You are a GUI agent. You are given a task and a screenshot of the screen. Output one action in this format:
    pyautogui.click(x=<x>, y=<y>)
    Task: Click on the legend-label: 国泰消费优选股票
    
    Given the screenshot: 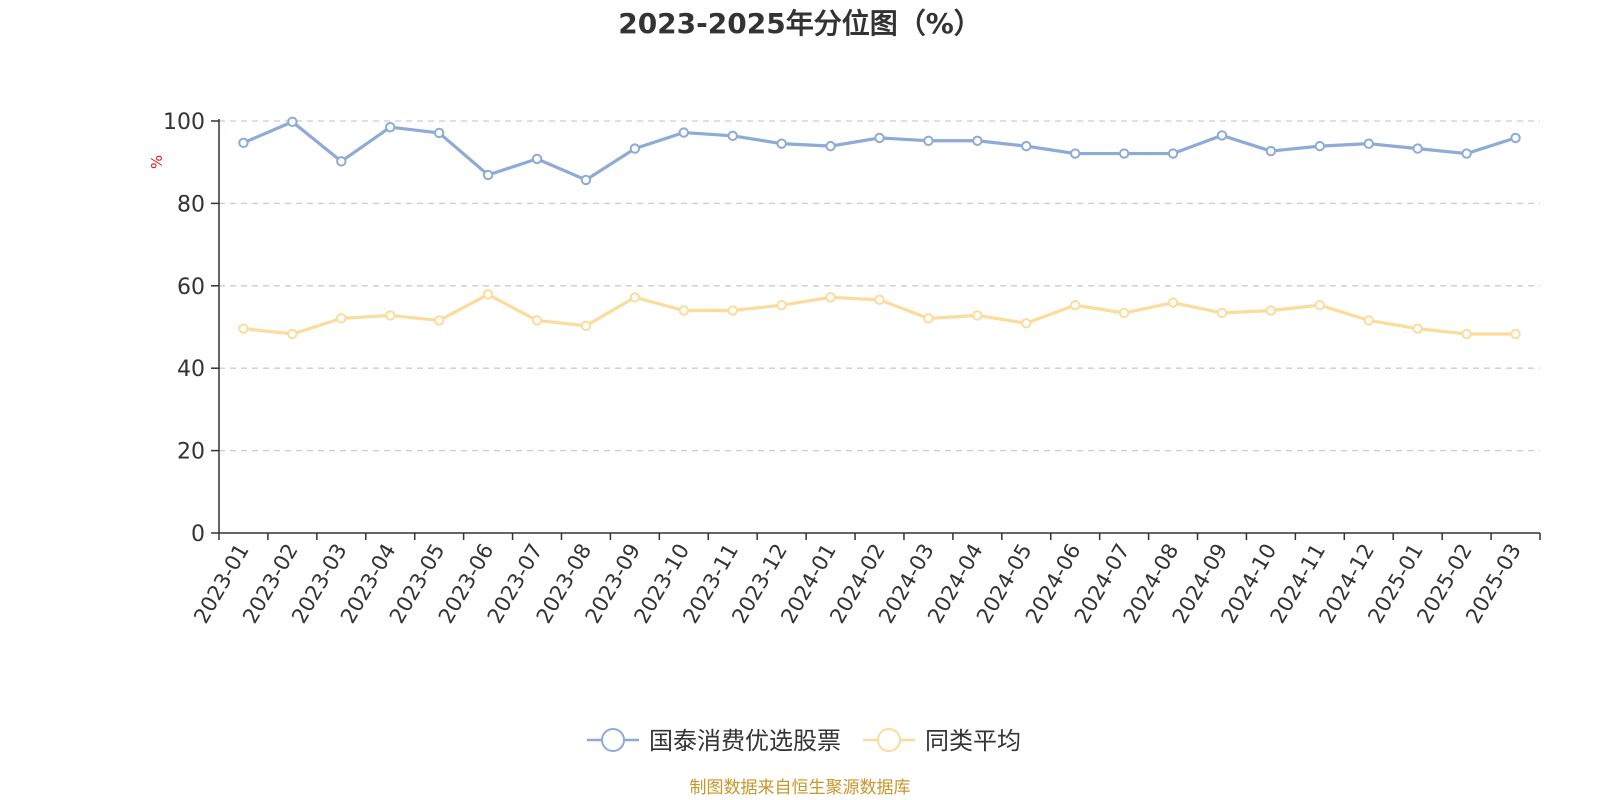 What is the action you would take?
    pyautogui.click(x=745, y=741)
    